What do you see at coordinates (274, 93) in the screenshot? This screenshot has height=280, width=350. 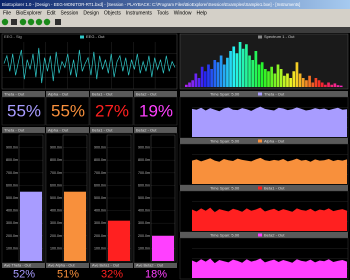 I see `legend-label: Theta - Out` at bounding box center [274, 93].